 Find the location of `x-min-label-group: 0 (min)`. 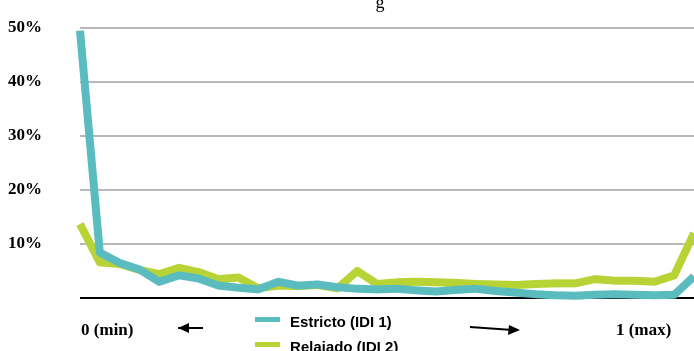

x-min-label-group: 0 (min) is located at coordinates (142, 329).